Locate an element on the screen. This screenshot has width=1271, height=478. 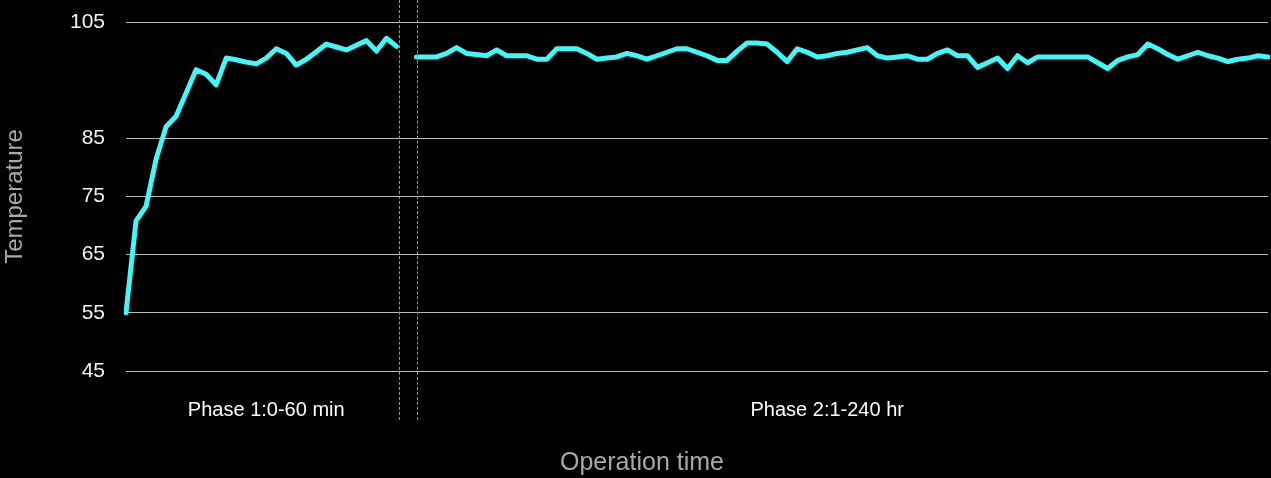
y-tick-label: 105 is located at coordinates (87, 20).